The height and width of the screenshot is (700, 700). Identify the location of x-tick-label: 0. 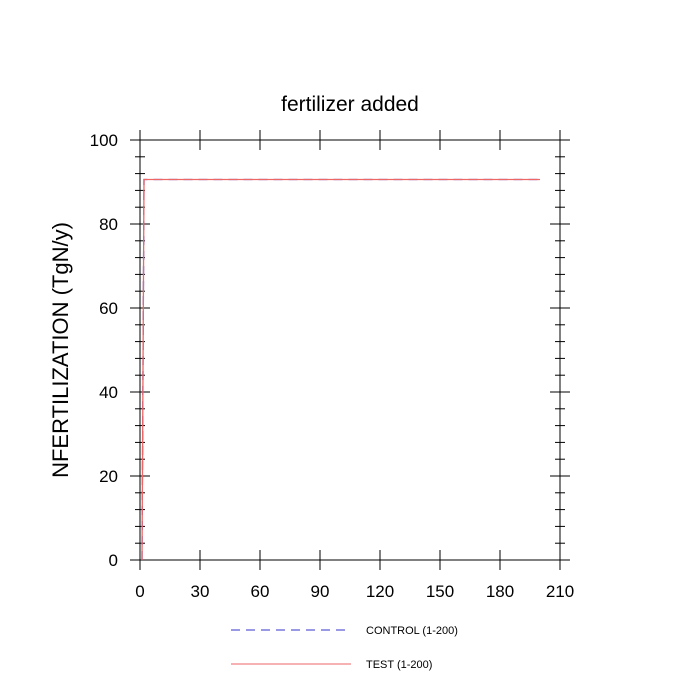
(139, 591).